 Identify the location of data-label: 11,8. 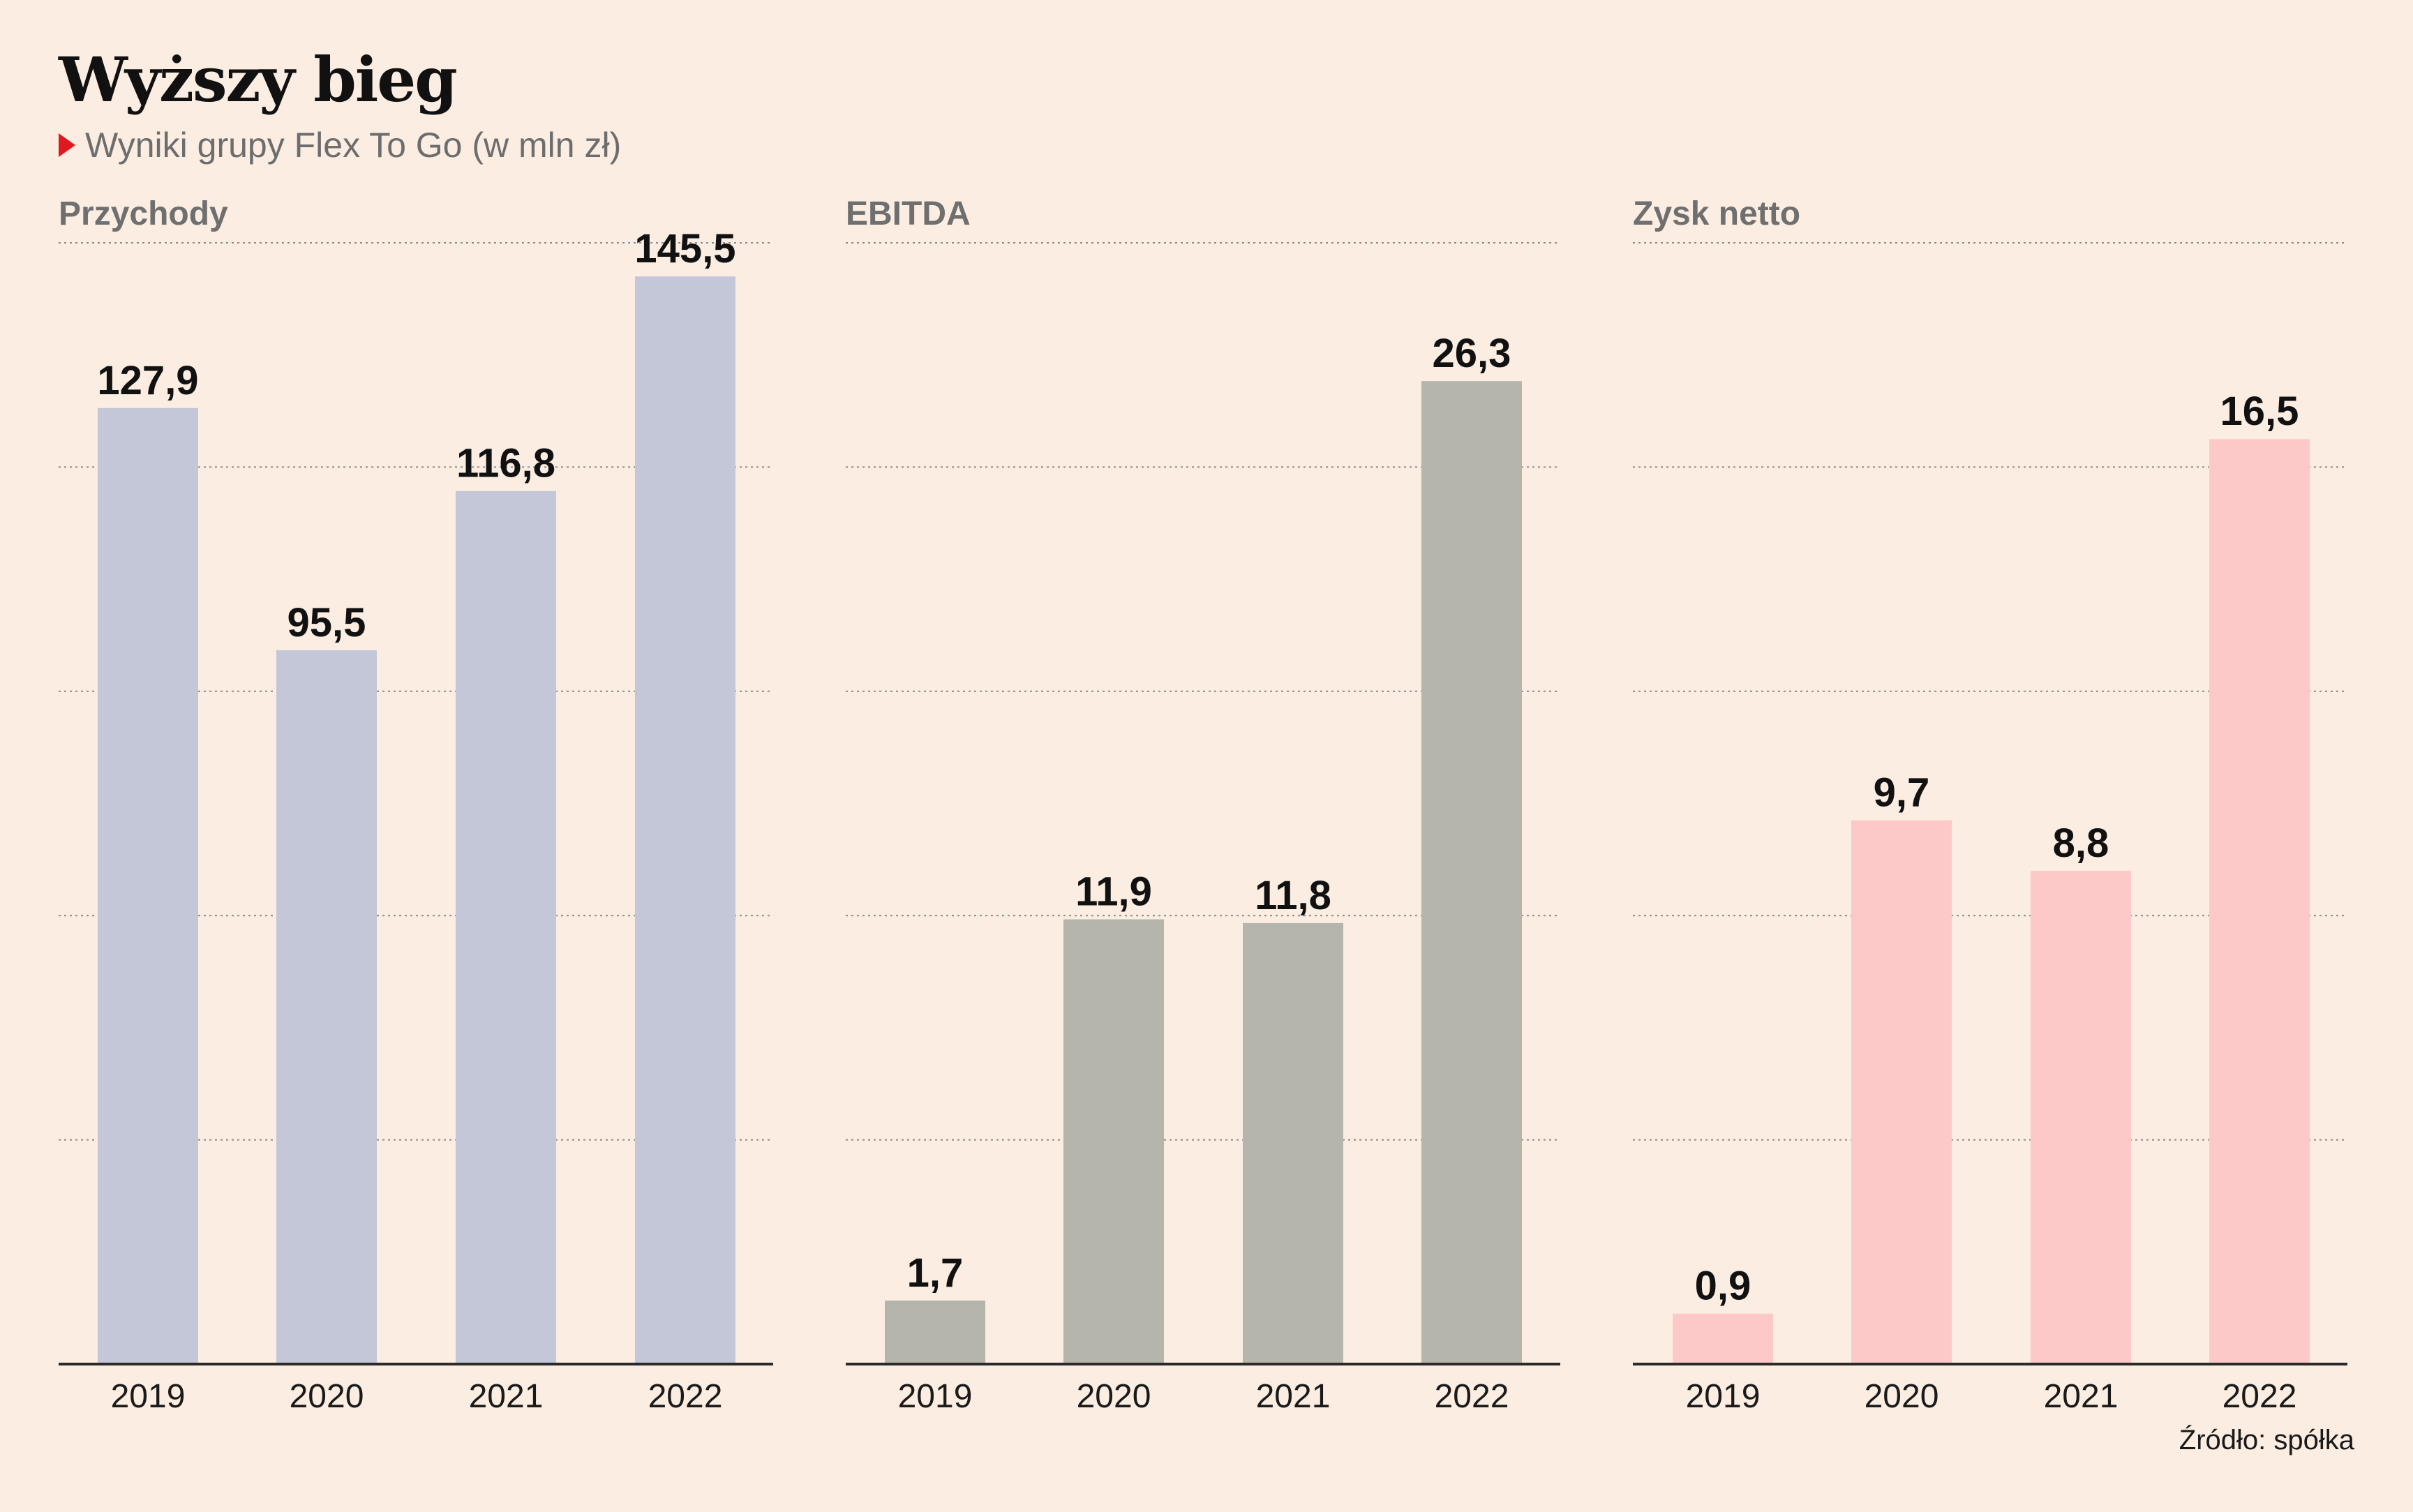
(1293, 895).